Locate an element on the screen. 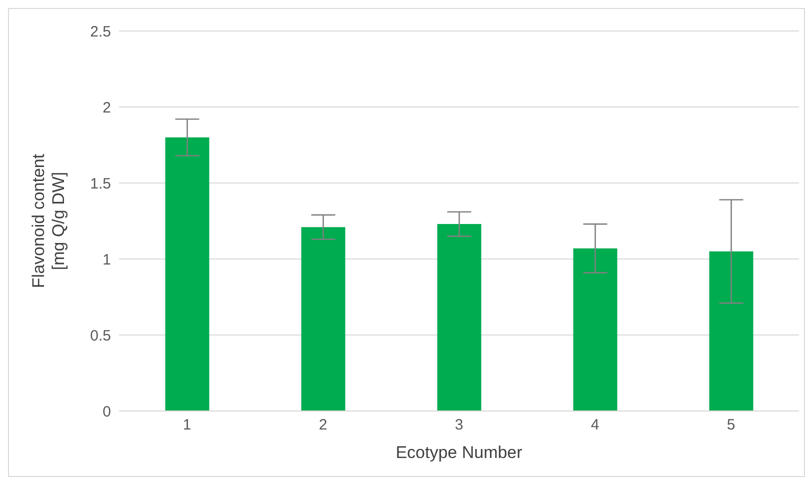 This screenshot has height=483, width=811. y-tick-label: 2 is located at coordinates (106, 107).